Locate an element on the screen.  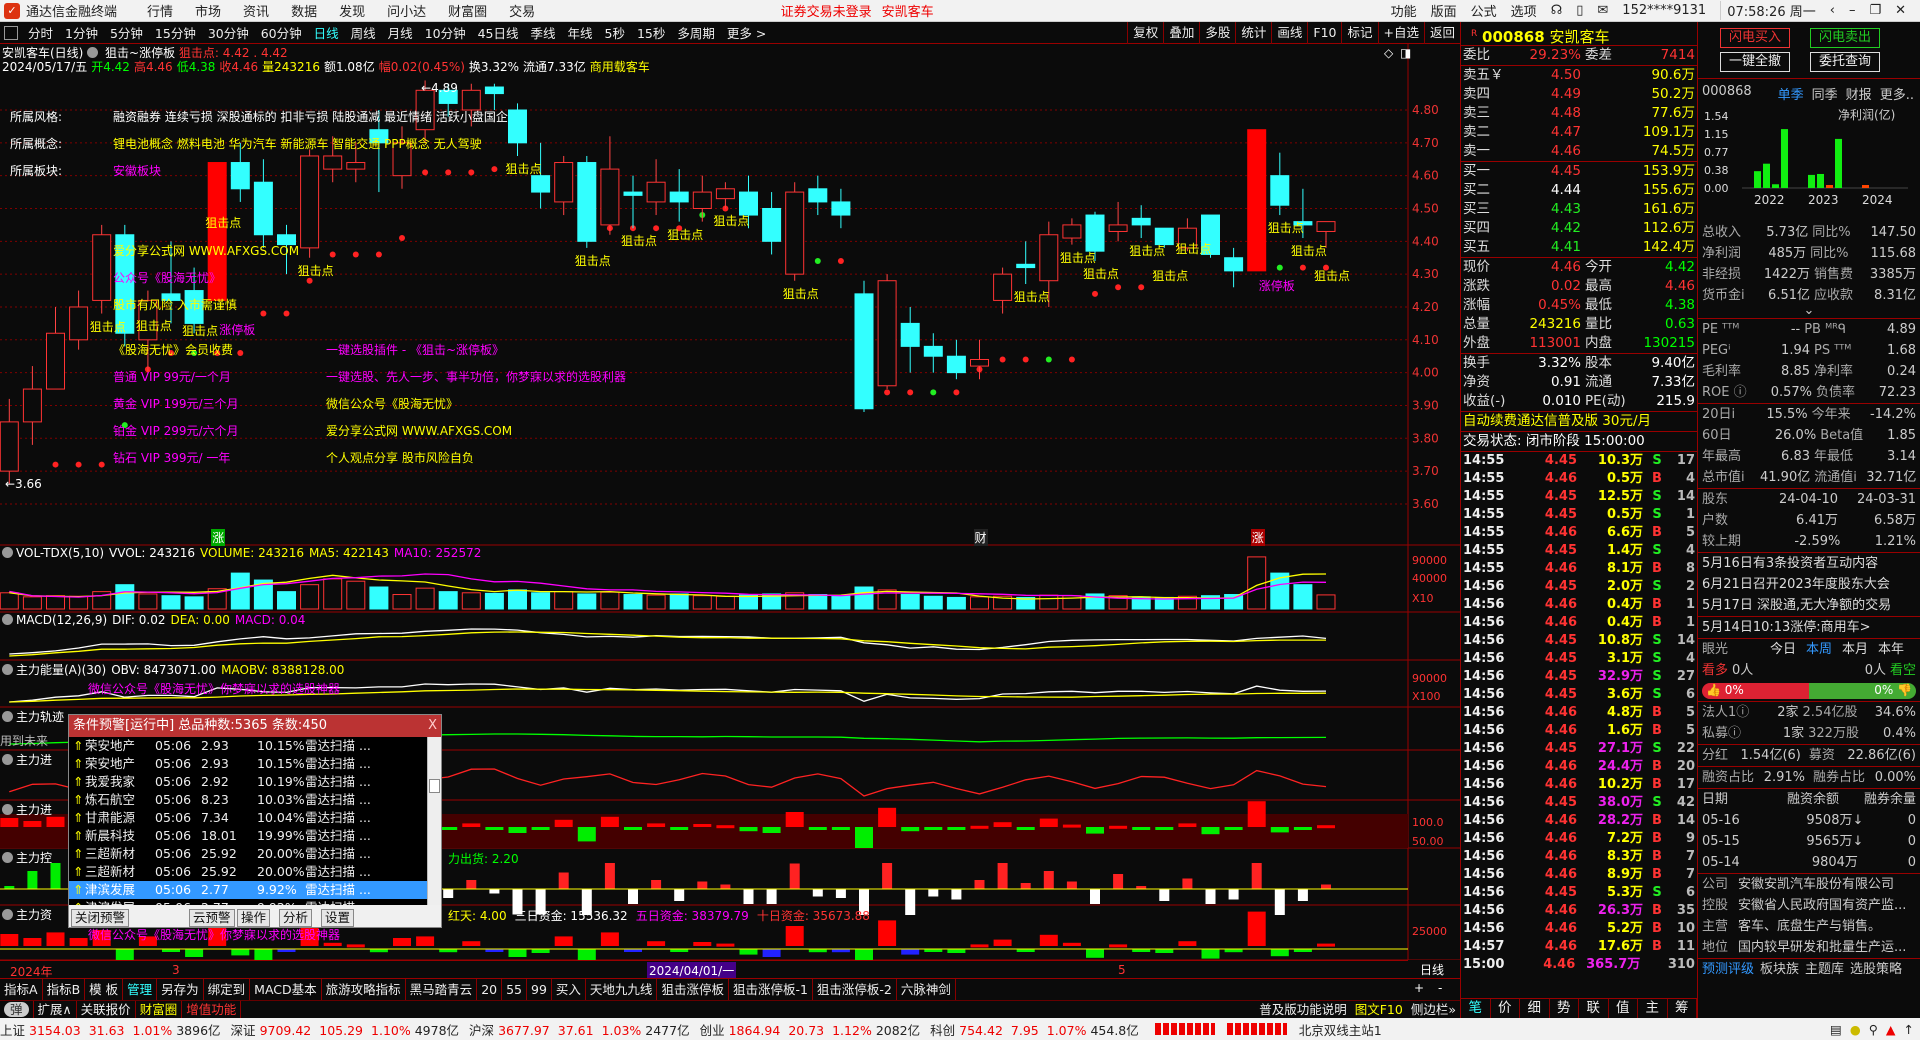
period-tab: 45日线 is located at coordinates (498, 33).